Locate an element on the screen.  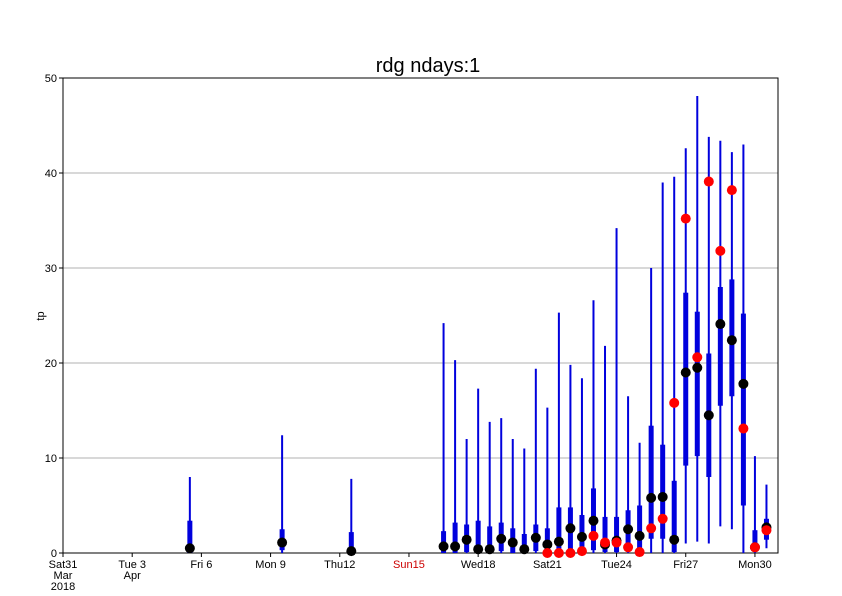
x-tick-label: Fri 6 is located at coordinates (201, 565).